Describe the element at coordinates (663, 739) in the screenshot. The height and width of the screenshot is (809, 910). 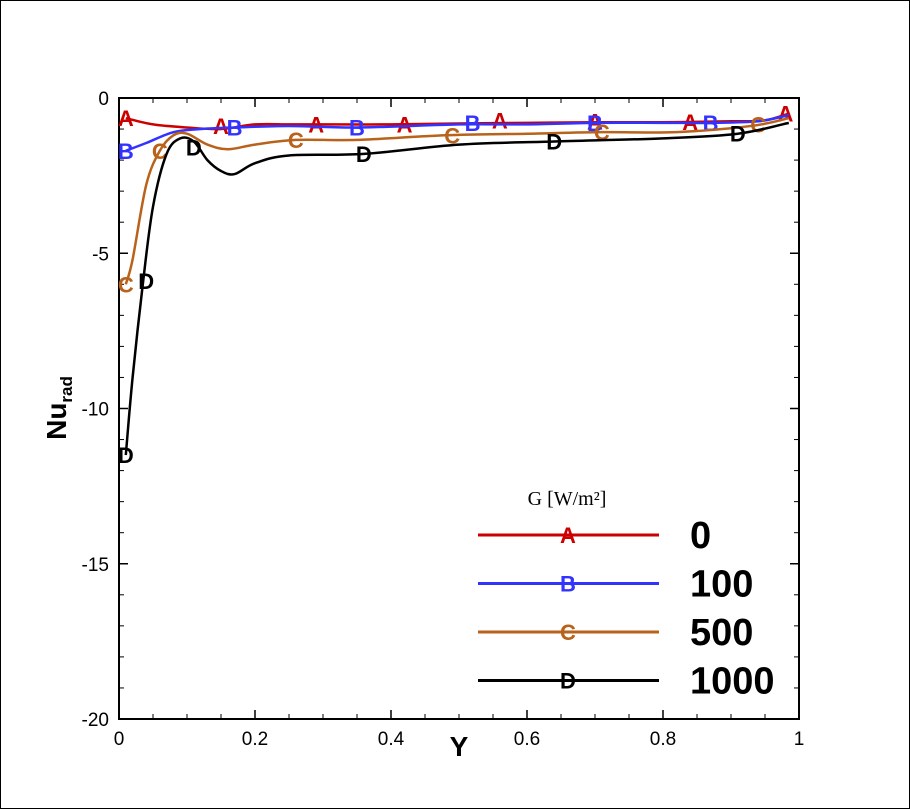
I see `x-tick-label: 0.8` at that location.